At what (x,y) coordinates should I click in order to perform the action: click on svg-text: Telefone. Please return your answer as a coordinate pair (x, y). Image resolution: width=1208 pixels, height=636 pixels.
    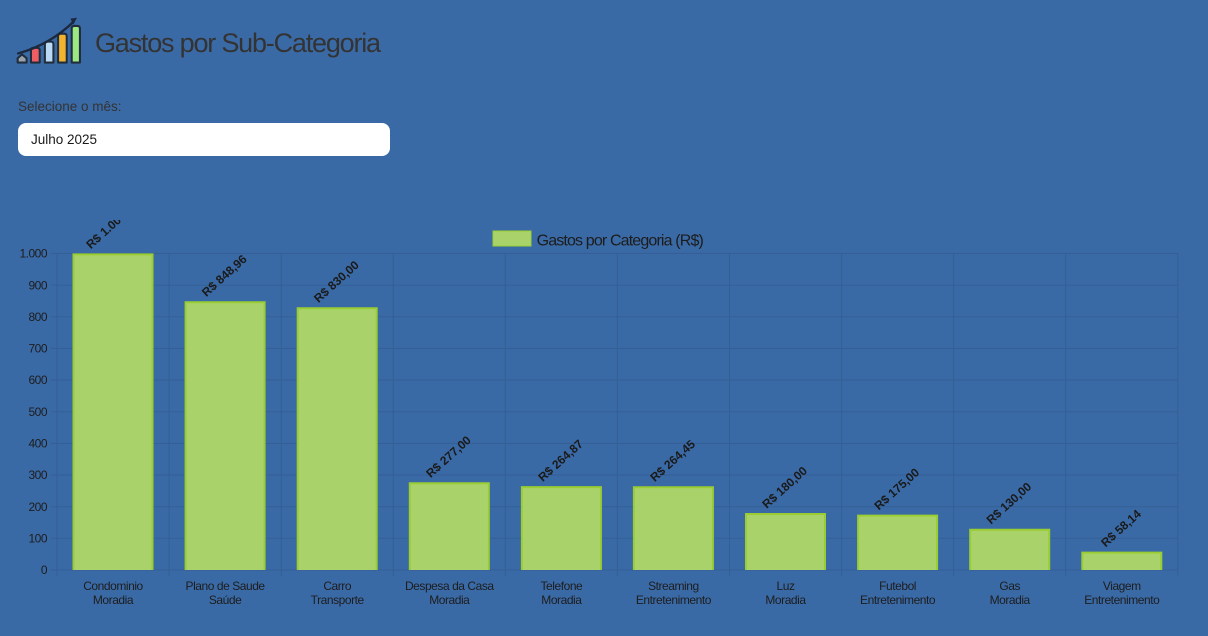
    Looking at the image, I should click on (562, 586).